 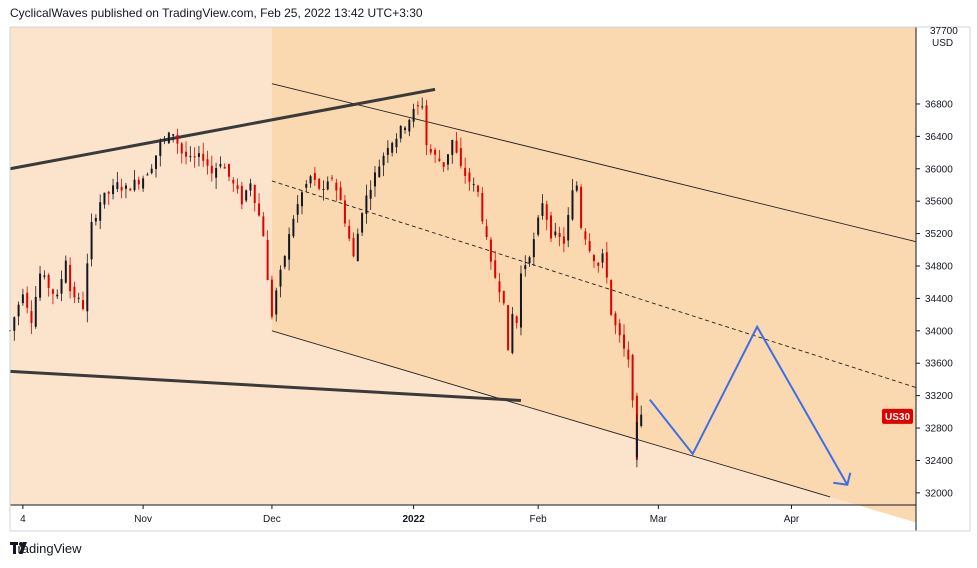 I want to click on symbol-badge-label: US30, so click(x=897, y=417).